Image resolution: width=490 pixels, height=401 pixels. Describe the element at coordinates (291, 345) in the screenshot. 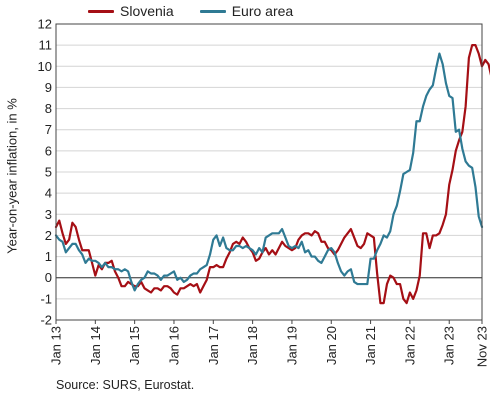

I see `x-tick-label: Jan 19` at that location.